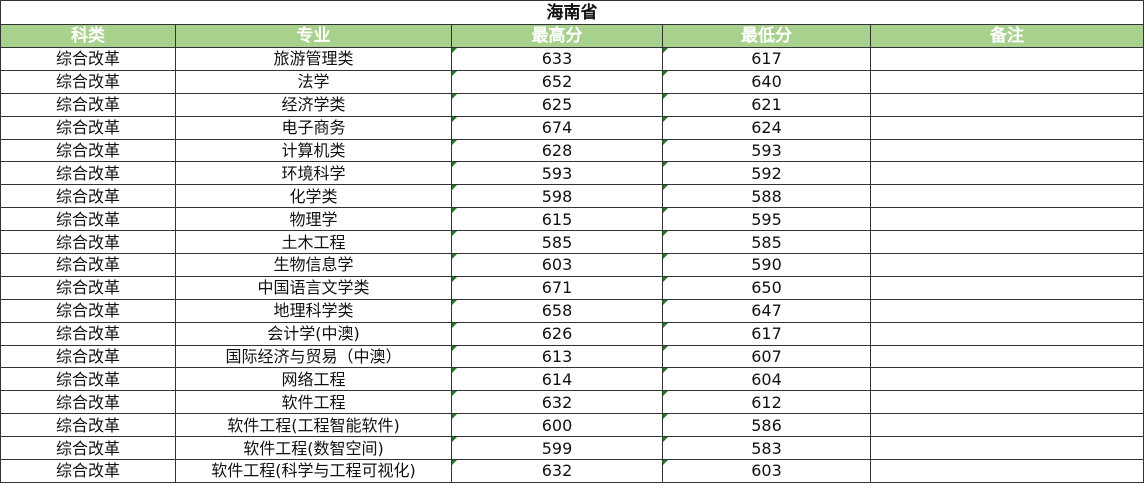 The height and width of the screenshot is (493, 1145). What do you see at coordinates (766, 471) in the screenshot?
I see `cell-min-score: 603` at bounding box center [766, 471].